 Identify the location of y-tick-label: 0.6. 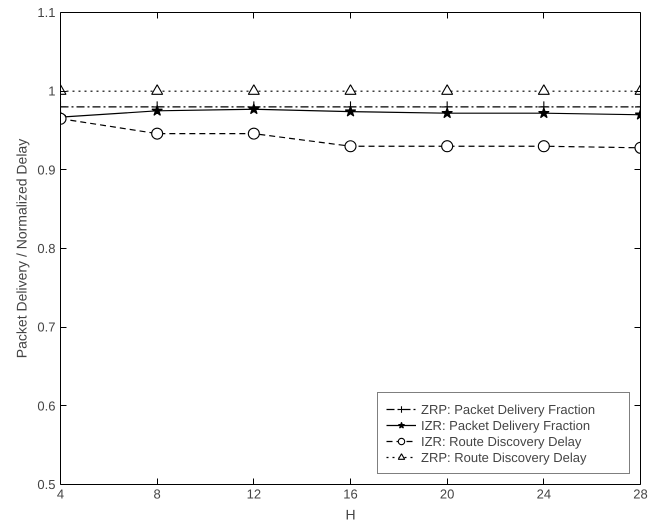
(46, 406).